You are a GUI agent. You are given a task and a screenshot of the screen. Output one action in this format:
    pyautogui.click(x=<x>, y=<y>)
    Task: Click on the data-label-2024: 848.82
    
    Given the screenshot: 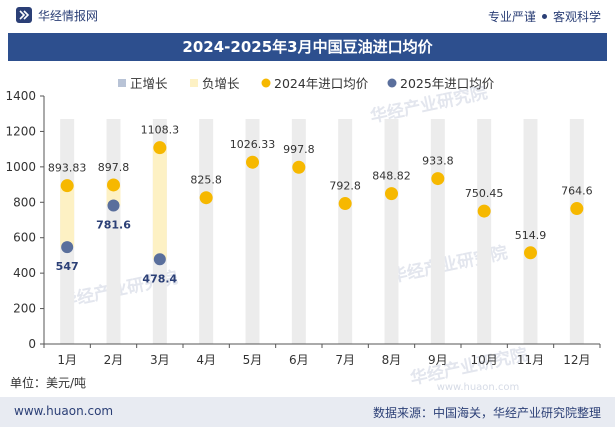 What is the action you would take?
    pyautogui.click(x=391, y=176)
    